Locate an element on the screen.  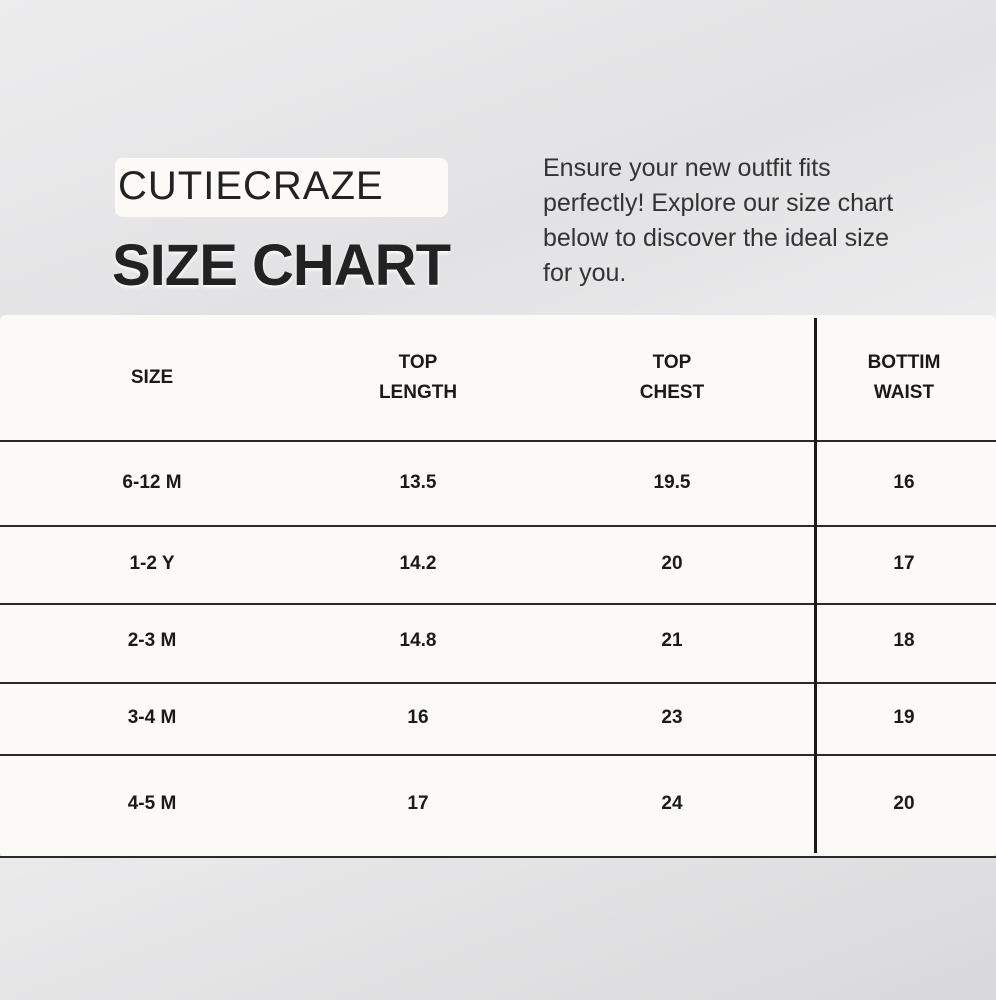
header-text: SIZE is located at coordinates (152, 377).